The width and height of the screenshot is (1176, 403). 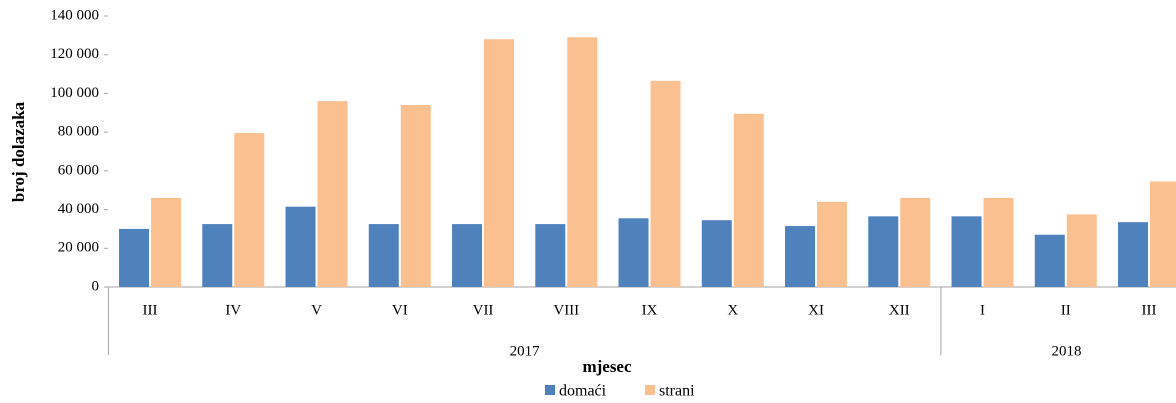 I want to click on x-tick-label: IV, so click(x=233, y=310).